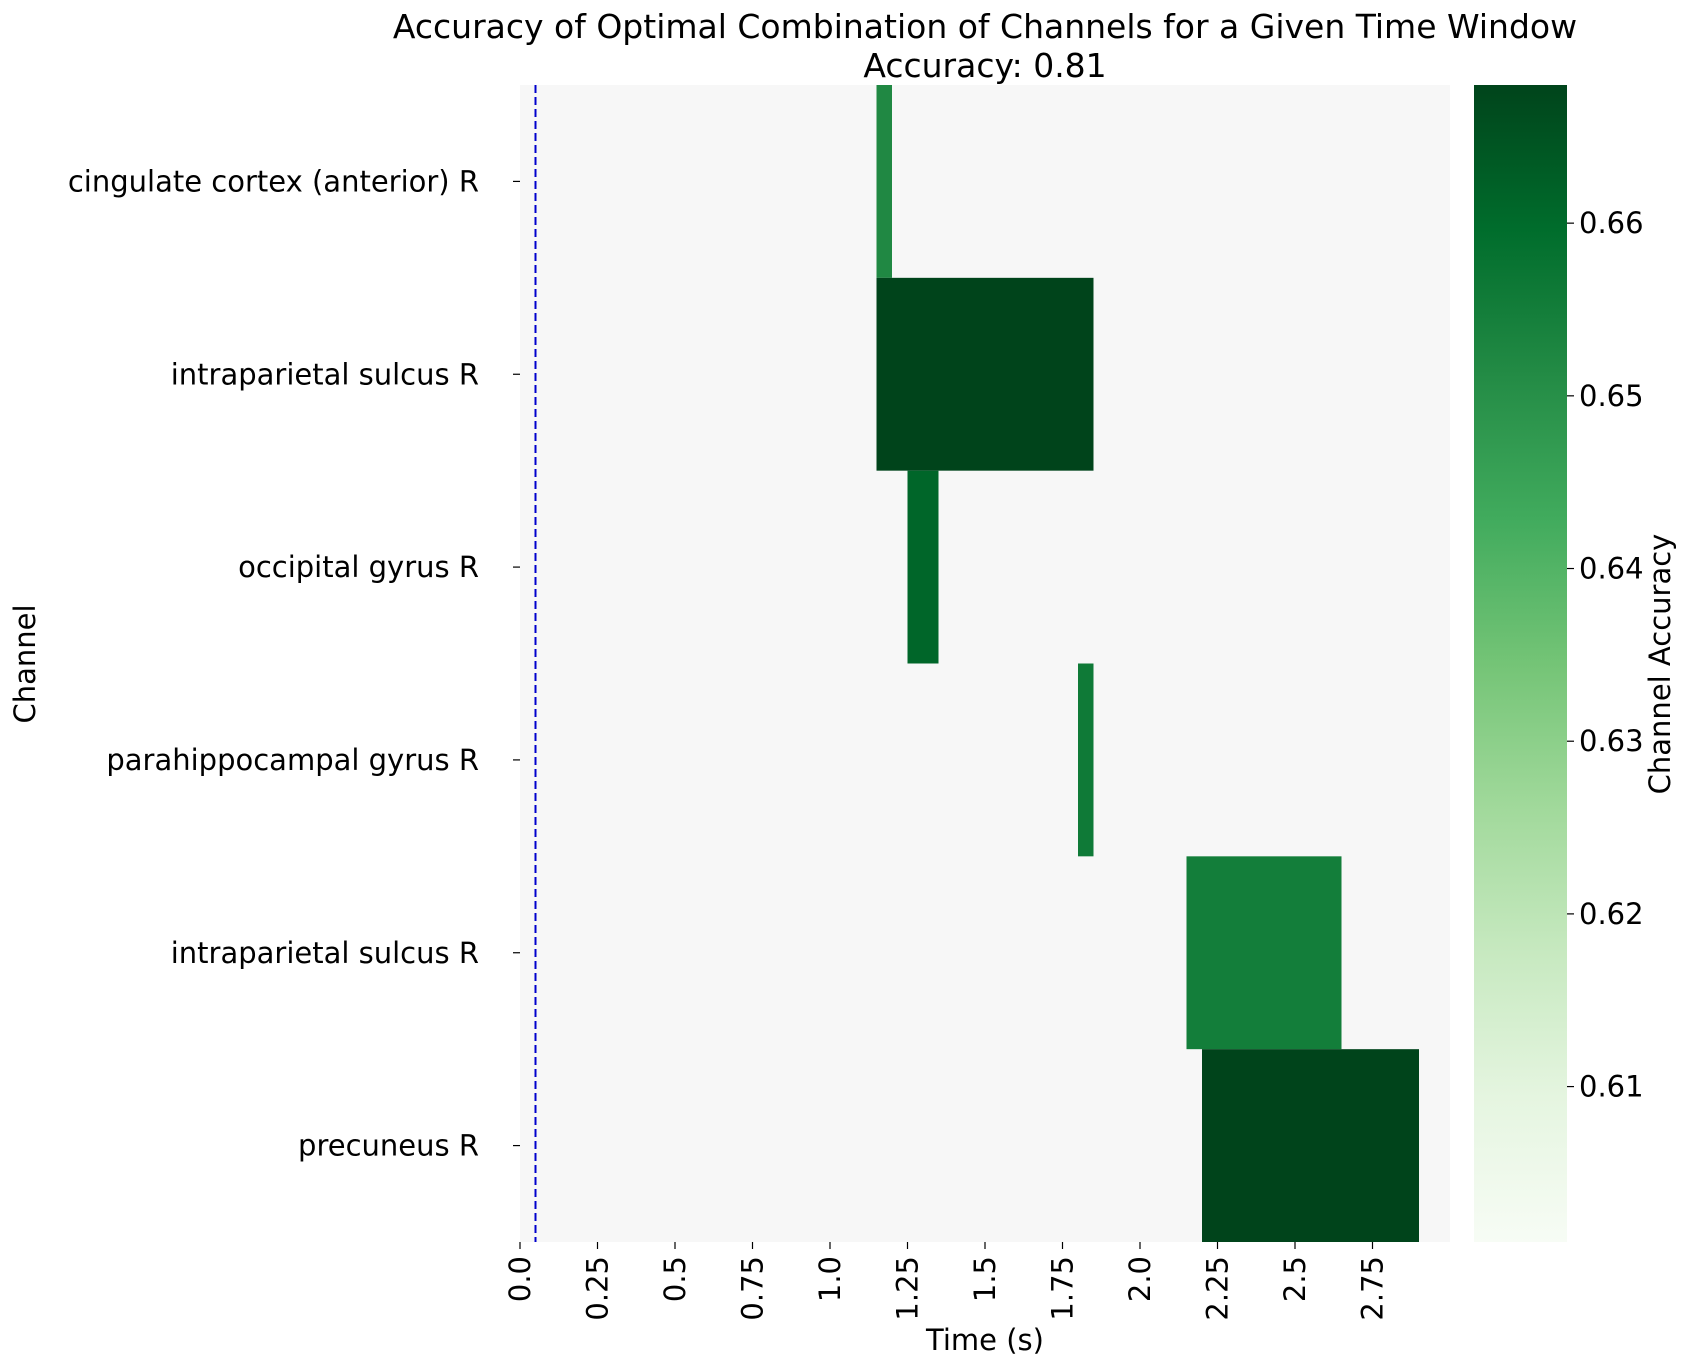 The height and width of the screenshot is (1362, 1685). What do you see at coordinates (1520, 663) in the screenshot?
I see `colorbar` at bounding box center [1520, 663].